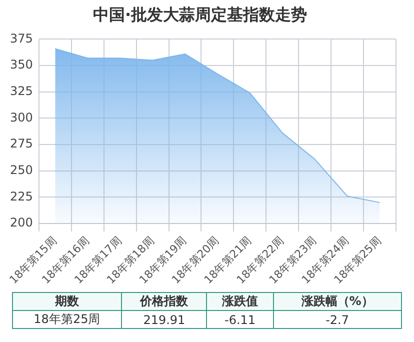 This screenshot has width=414, height=342. What do you see at coordinates (240, 319) in the screenshot?
I see `text: -6.11` at bounding box center [240, 319].